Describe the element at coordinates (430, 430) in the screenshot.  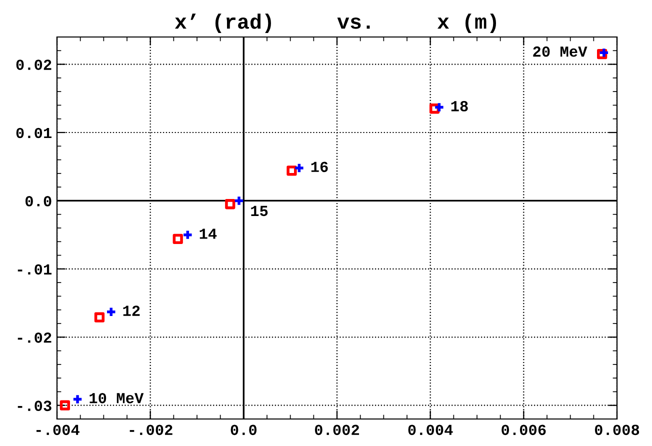
I see `x-tick-label: 0.004` at that location.